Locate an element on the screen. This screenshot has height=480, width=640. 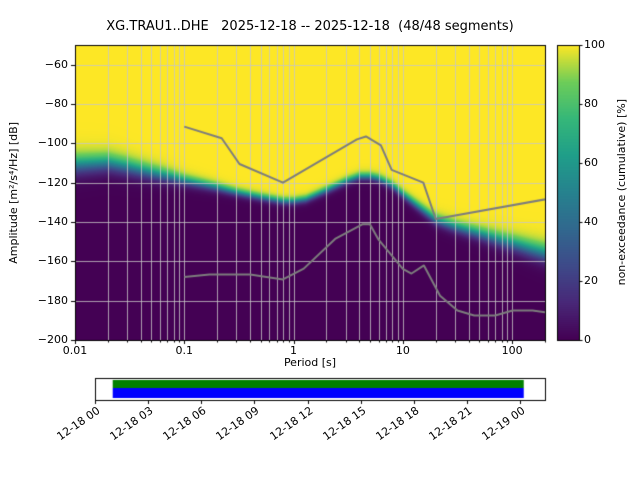
colorbar-label: non-exceedance (cumulative) [%] is located at coordinates (621, 192).